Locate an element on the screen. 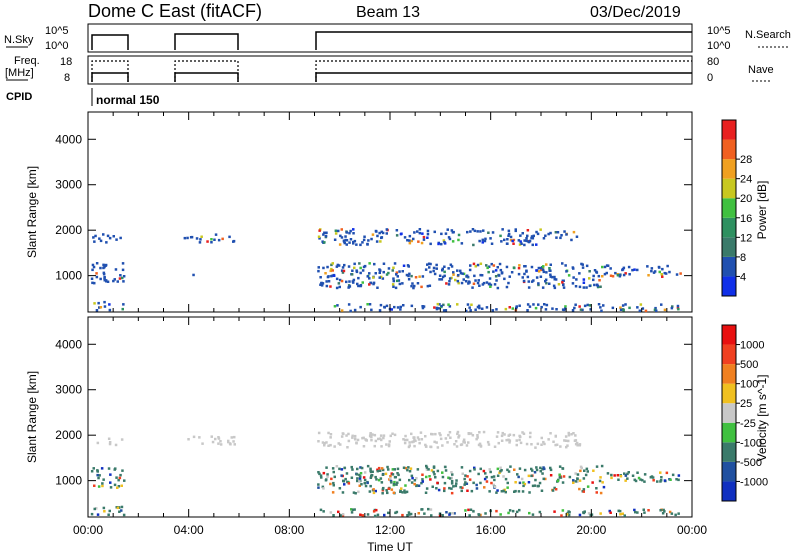 The width and height of the screenshot is (800, 554). nsearch-label: N.Search is located at coordinates (768, 35).